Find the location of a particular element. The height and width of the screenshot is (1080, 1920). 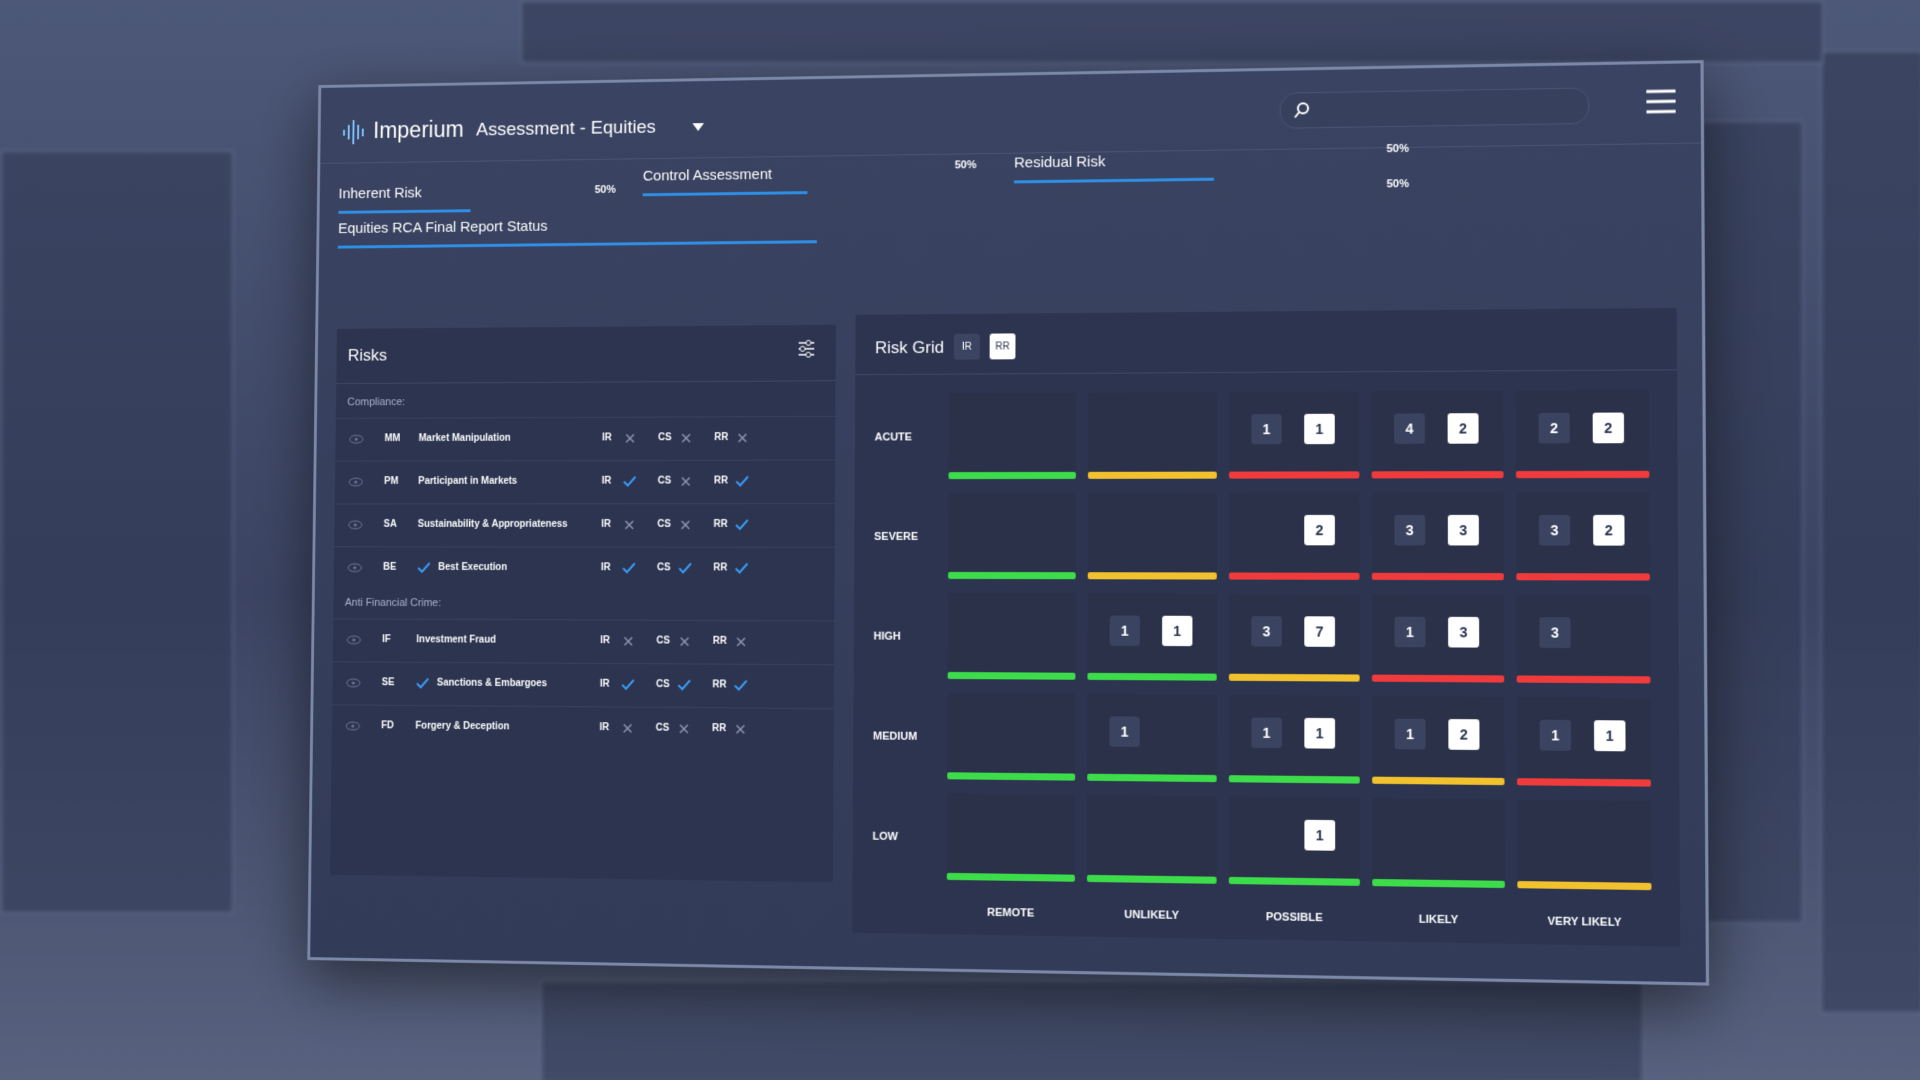

ir-count: 1 is located at coordinates (1410, 632).